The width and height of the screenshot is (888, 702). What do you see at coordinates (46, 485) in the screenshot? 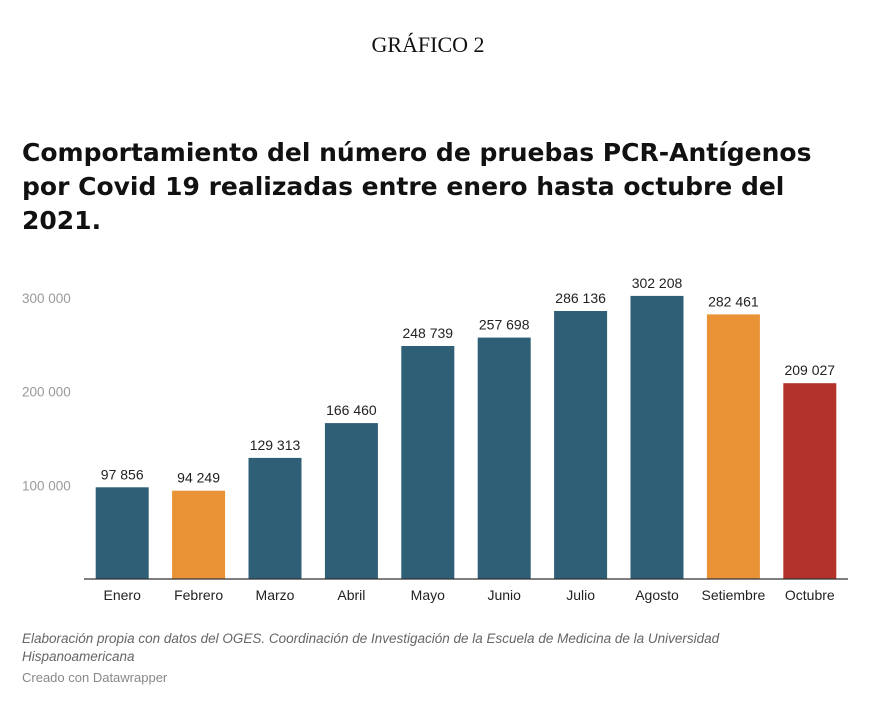
I see `y-tick-label: 100 000` at bounding box center [46, 485].